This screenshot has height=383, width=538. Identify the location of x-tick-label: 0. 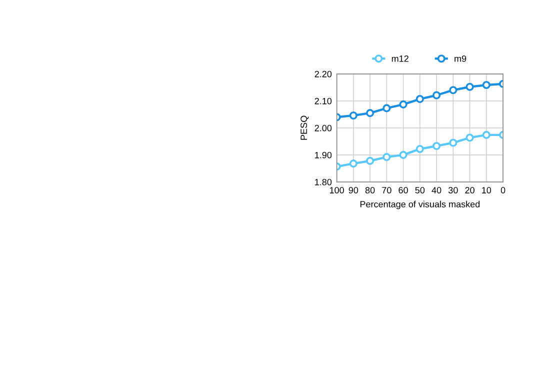
(503, 190).